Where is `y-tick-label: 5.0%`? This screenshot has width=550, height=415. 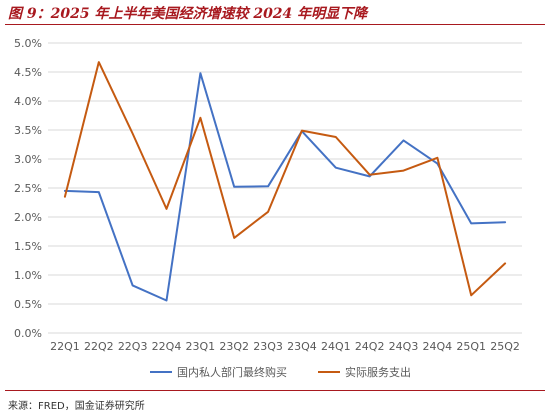 y-tick-label: 5.0% is located at coordinates (28, 43).